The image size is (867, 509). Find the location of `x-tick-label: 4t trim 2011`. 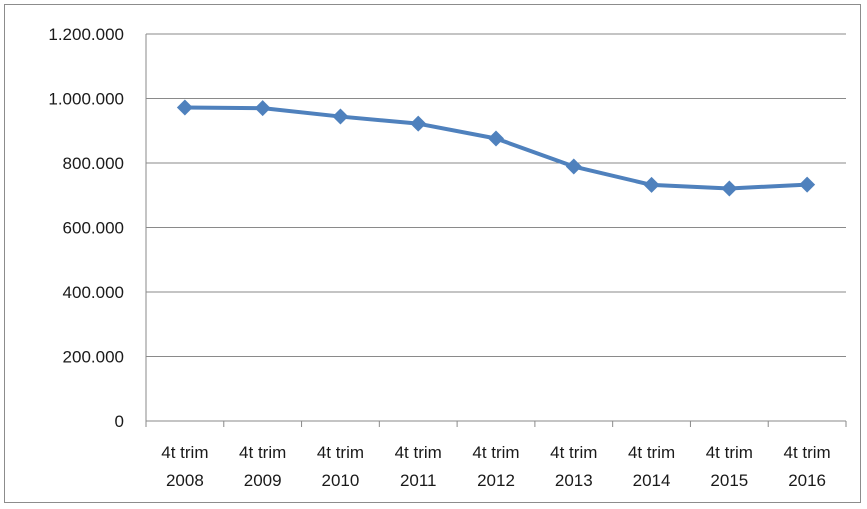

x-tick-label: 4t trim 2011 is located at coordinates (418, 466).